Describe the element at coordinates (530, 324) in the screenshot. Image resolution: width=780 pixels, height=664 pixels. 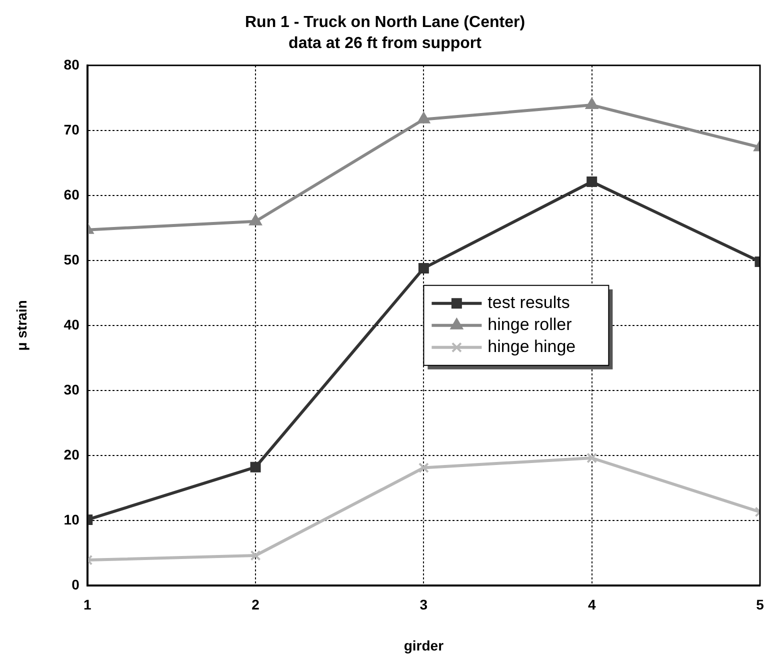
I see `legend-label: hinge roller` at that location.